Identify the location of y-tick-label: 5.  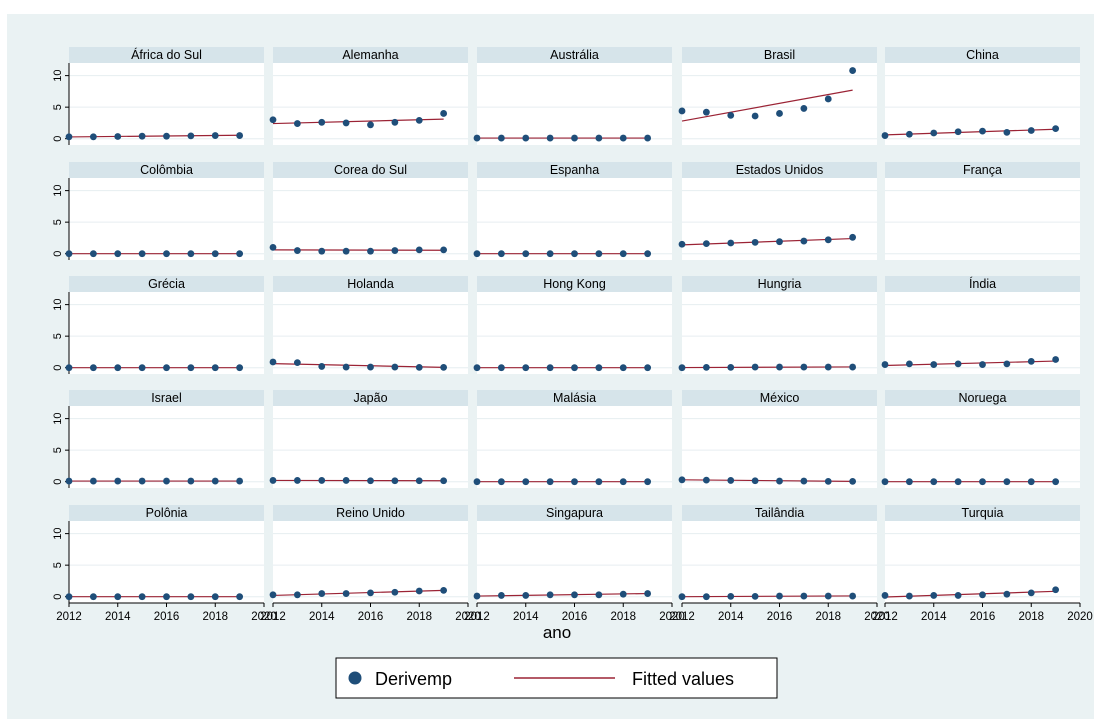
(58, 107).